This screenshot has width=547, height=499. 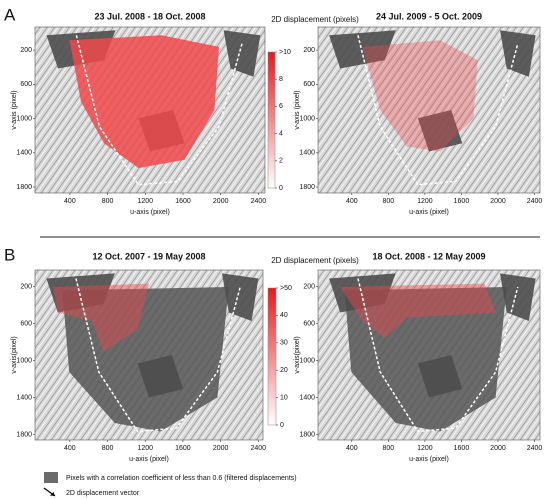 What do you see at coordinates (284, 370) in the screenshot?
I see `colorbar-tick-label: 20` at bounding box center [284, 370].